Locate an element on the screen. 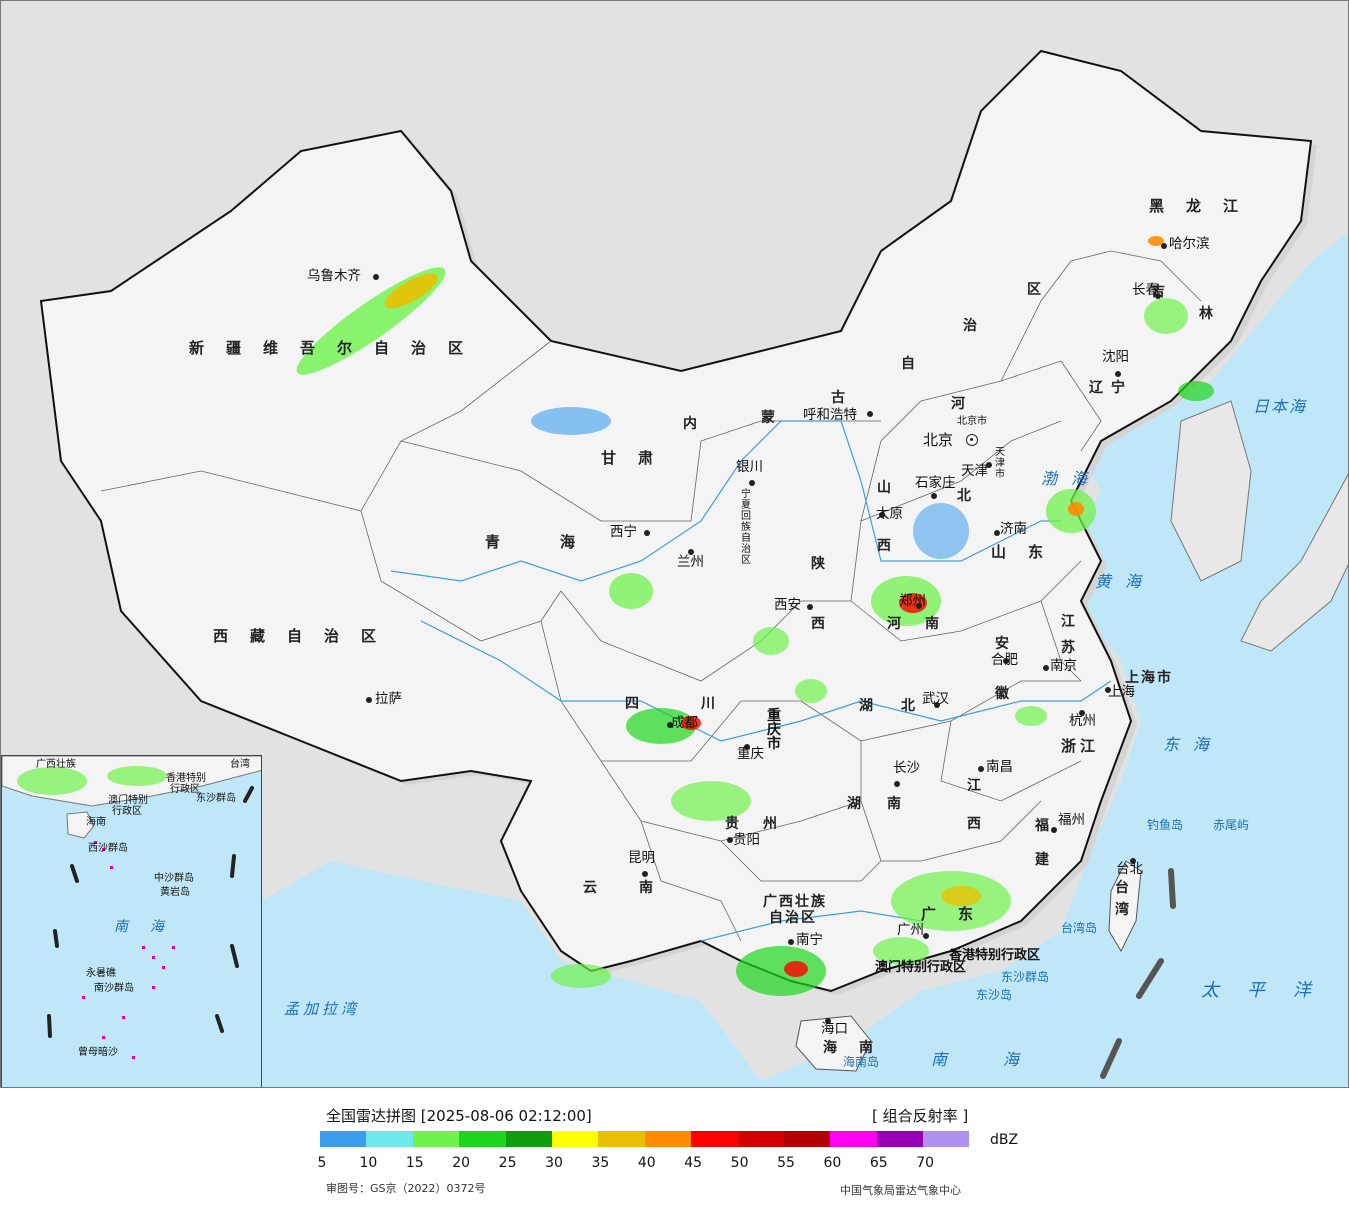  region-chongqing: 重庆市 is located at coordinates (776, 730).